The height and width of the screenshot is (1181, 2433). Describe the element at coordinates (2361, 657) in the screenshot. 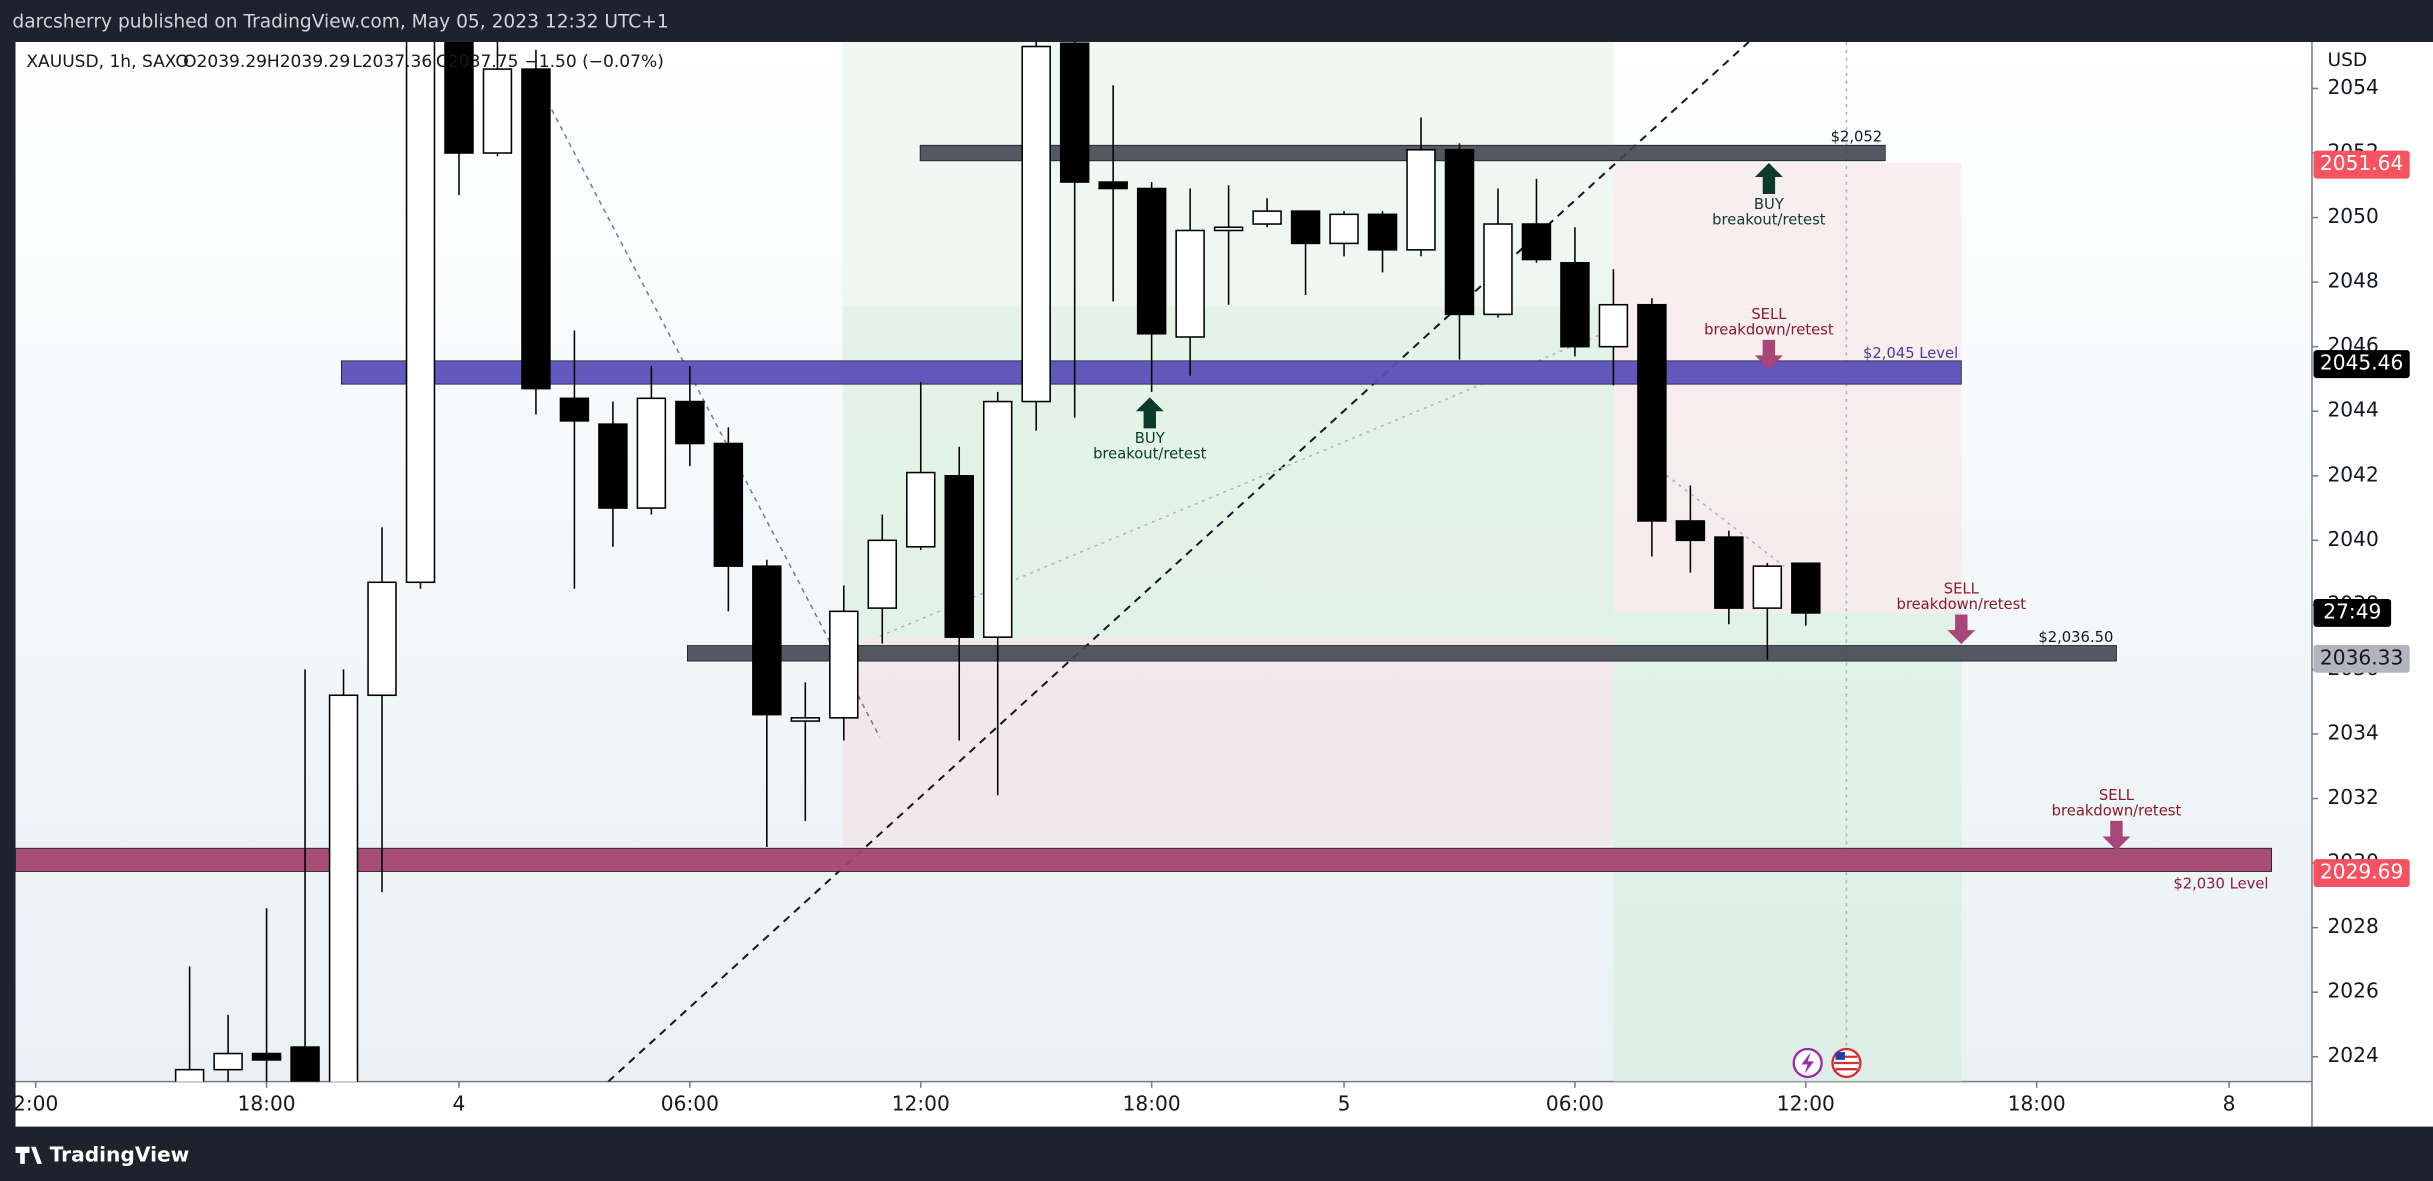

I see `price-label: 2036.33` at that location.